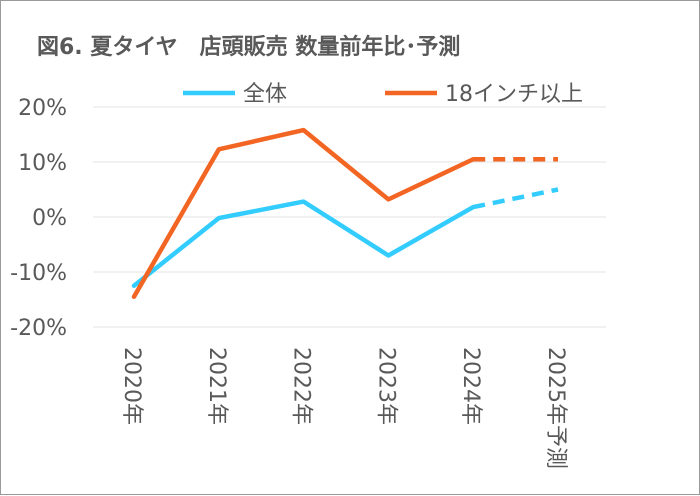 The width and height of the screenshot is (700, 496). Describe the element at coordinates (42, 108) in the screenshot. I see `y-tick-label: 20%` at that location.